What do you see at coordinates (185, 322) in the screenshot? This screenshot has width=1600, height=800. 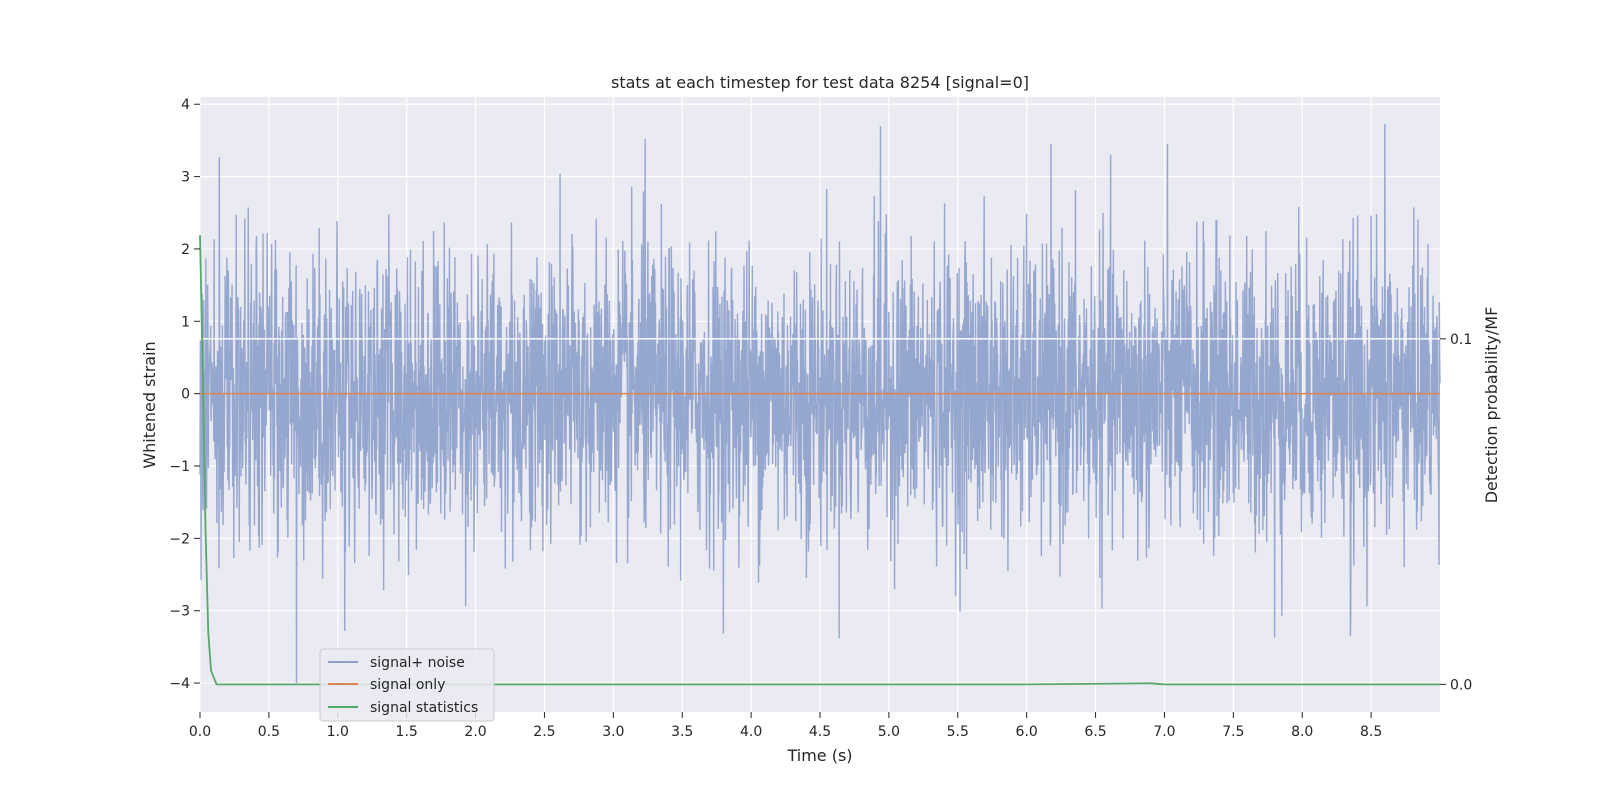 I see `y-tick-label: 1` at bounding box center [185, 322].